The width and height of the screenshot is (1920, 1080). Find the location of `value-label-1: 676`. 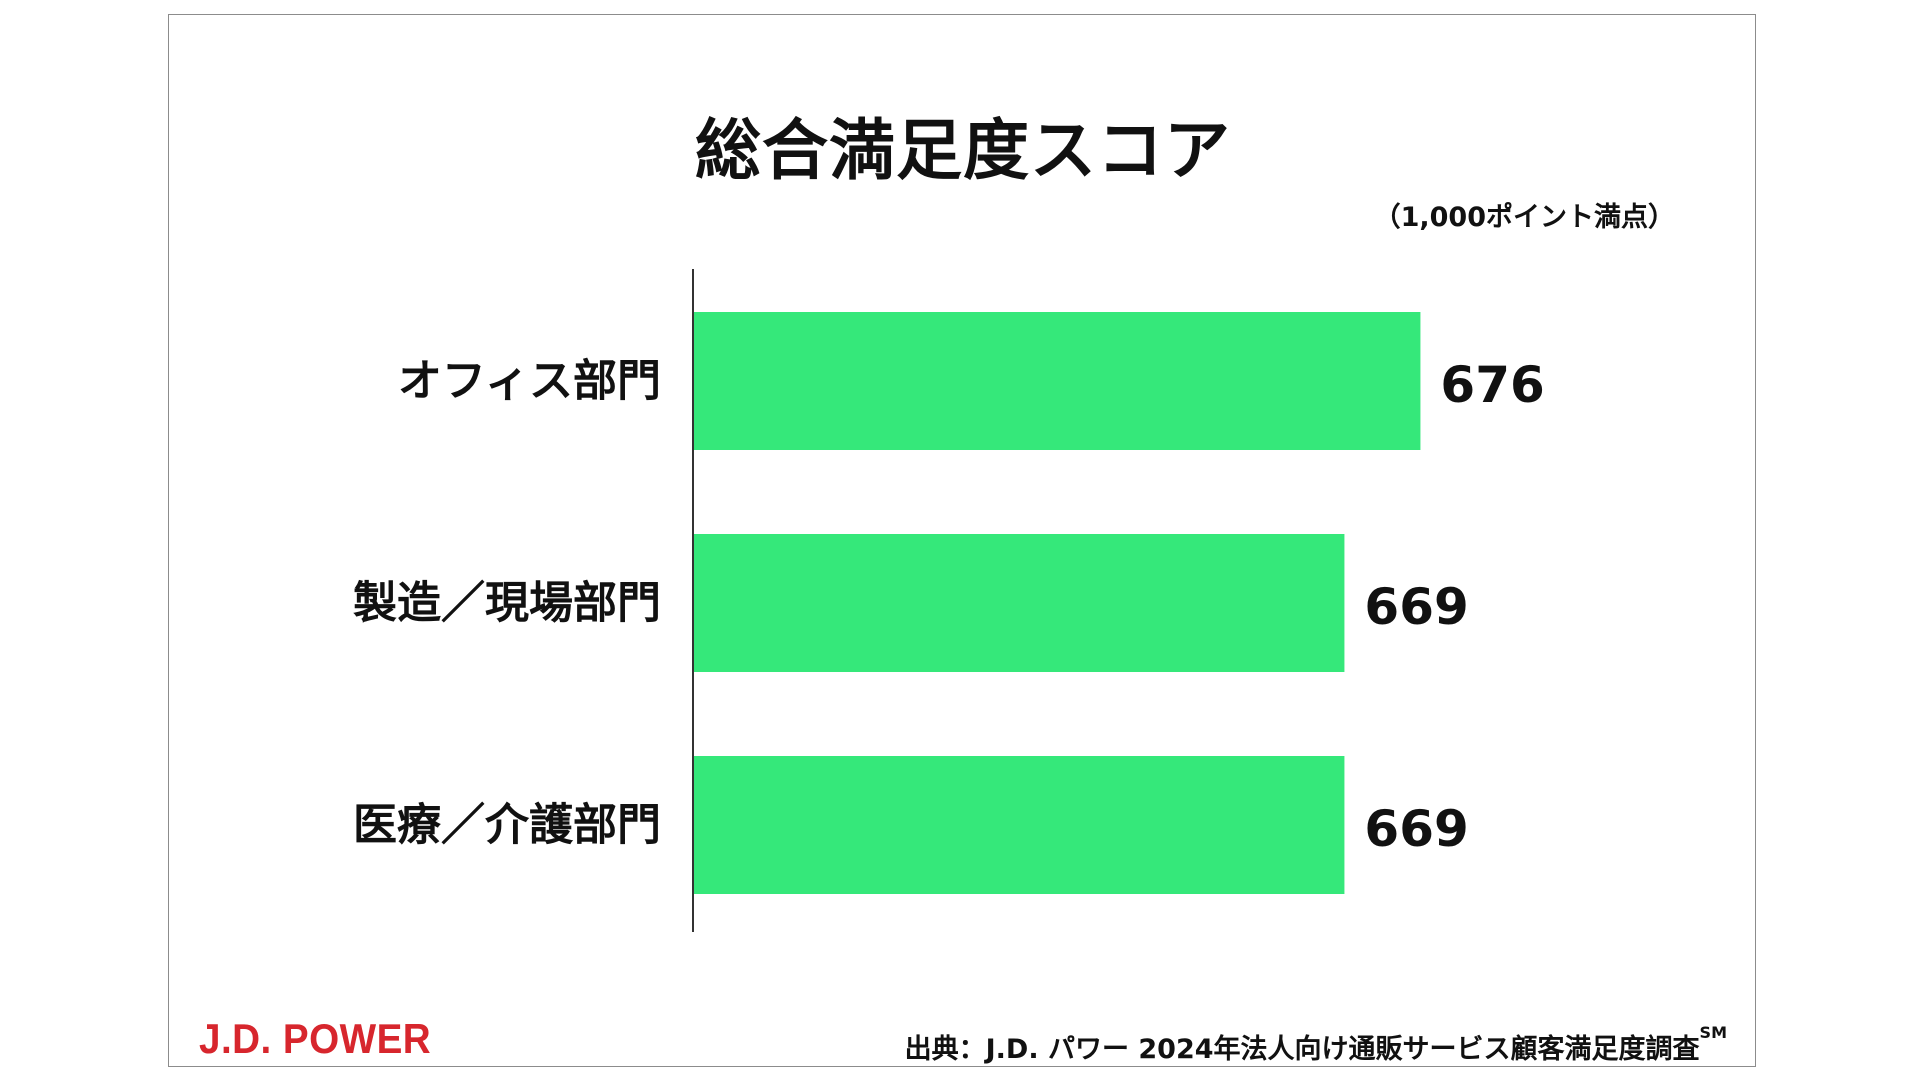

value-label-1: 676 is located at coordinates (1492, 385).